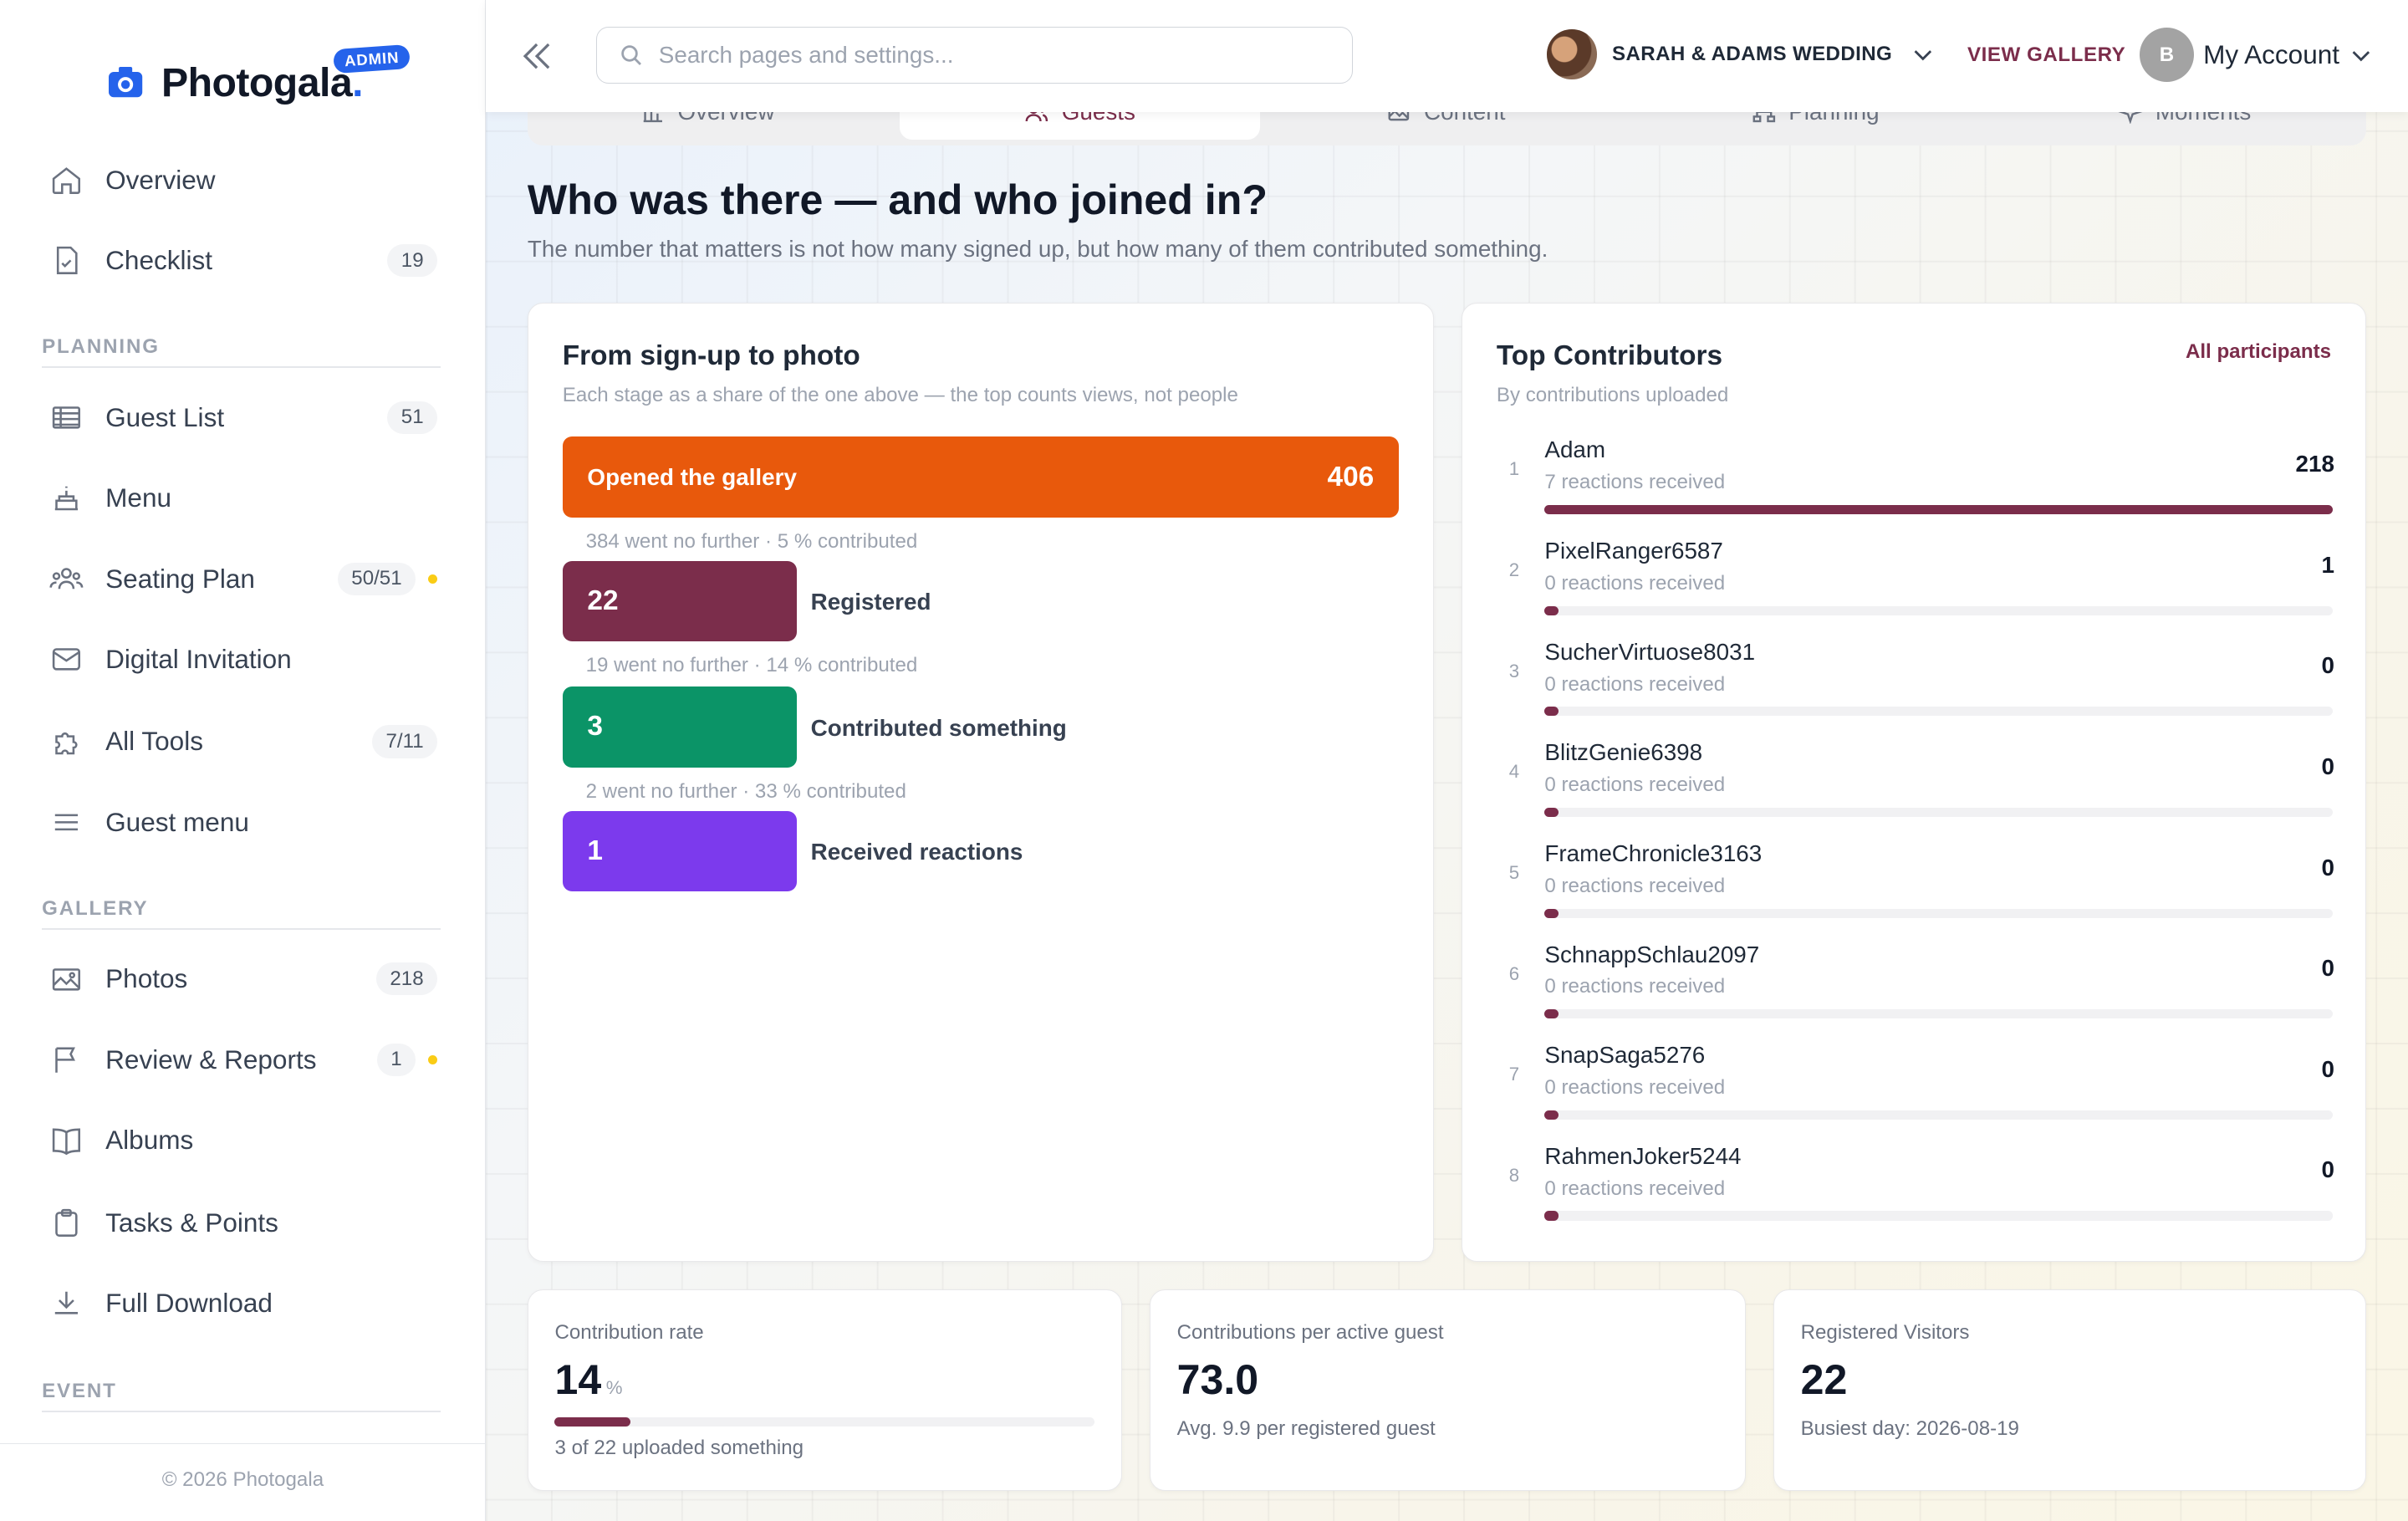  What do you see at coordinates (1643, 1156) in the screenshot?
I see `contributor-name: RahmenJoker5244` at bounding box center [1643, 1156].